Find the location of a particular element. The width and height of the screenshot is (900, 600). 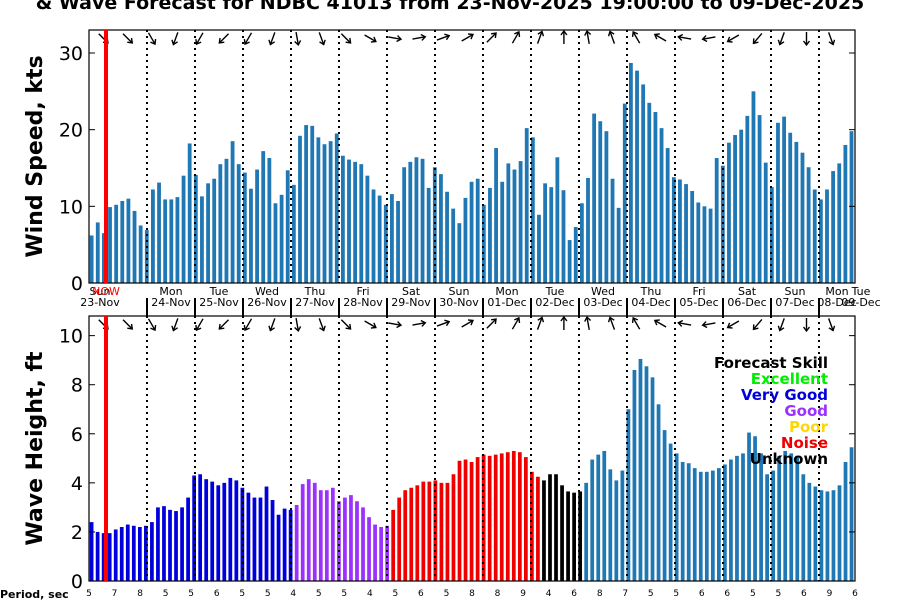

day-date: 05-Dec is located at coordinates (698, 302).